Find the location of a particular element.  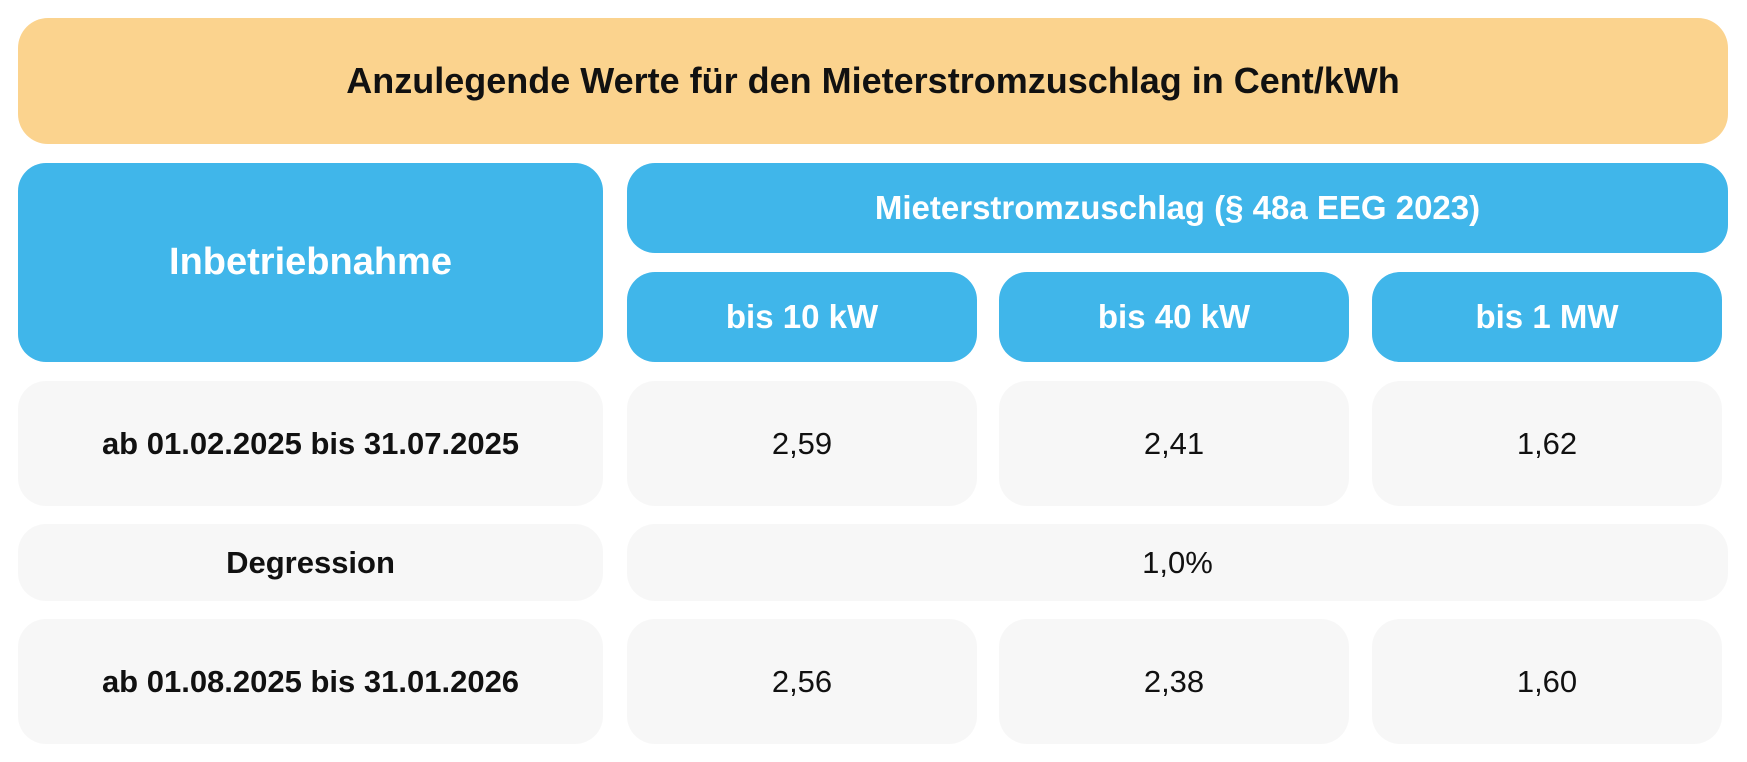

header-bis-1-mw: bis 1 MW is located at coordinates (1547, 317).